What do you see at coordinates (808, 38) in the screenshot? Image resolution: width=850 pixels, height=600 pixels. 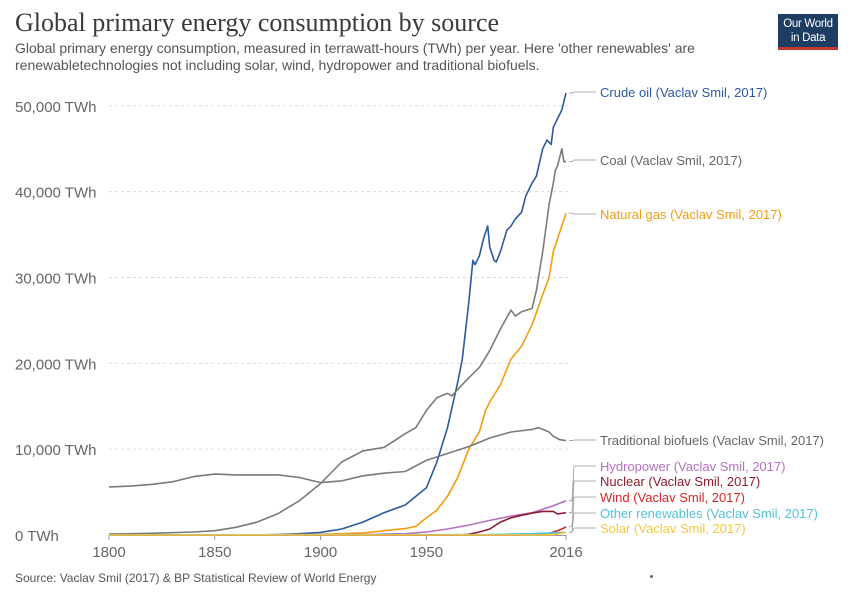 I see `logo-line-2: in Data` at bounding box center [808, 38].